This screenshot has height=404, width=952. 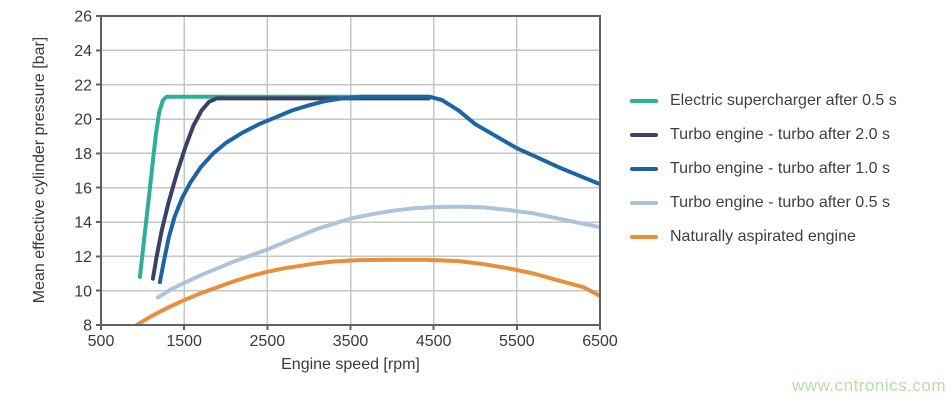 What do you see at coordinates (783, 100) in the screenshot?
I see `legend-label: Electric supercharger after 0.5 s` at bounding box center [783, 100].